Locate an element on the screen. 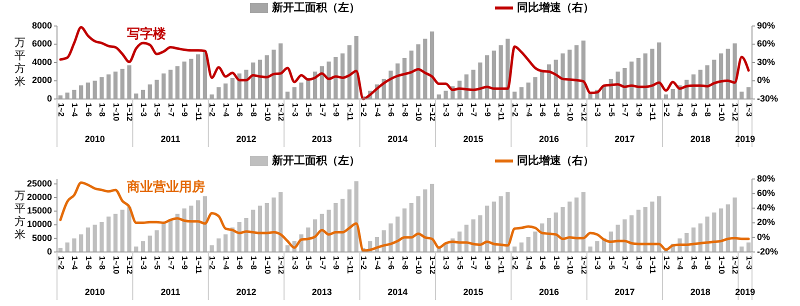 The height and width of the screenshot is (306, 800). y-tick-label: 20000 is located at coordinates (39, 197).